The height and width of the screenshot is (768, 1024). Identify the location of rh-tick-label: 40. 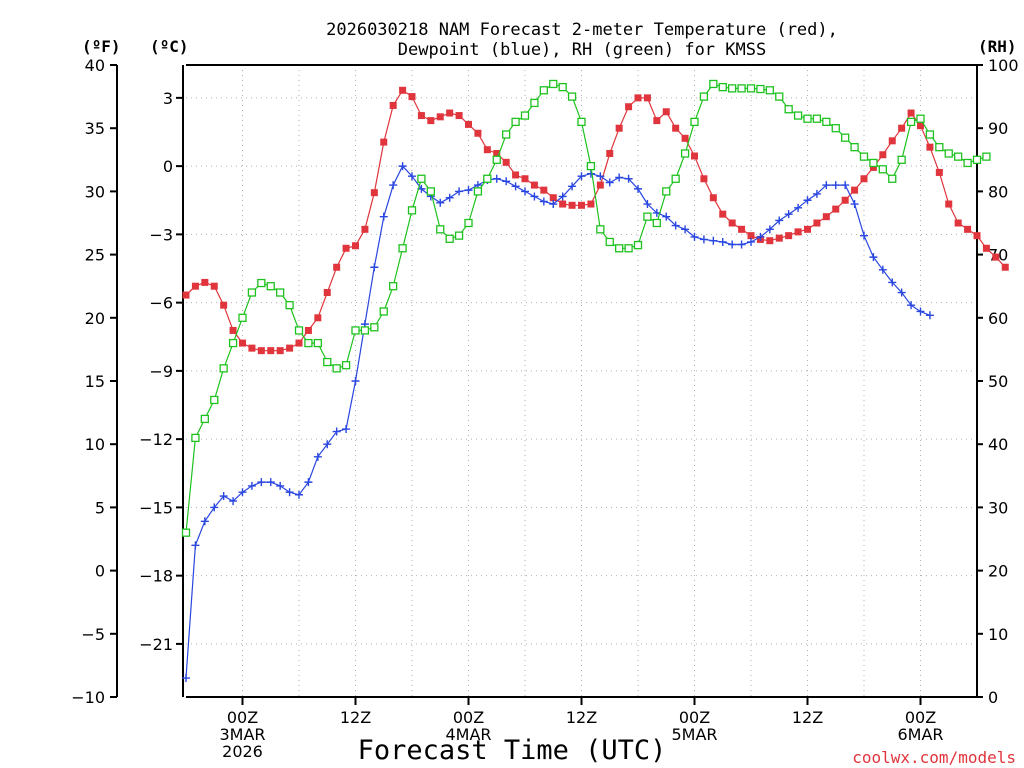
(998, 444).